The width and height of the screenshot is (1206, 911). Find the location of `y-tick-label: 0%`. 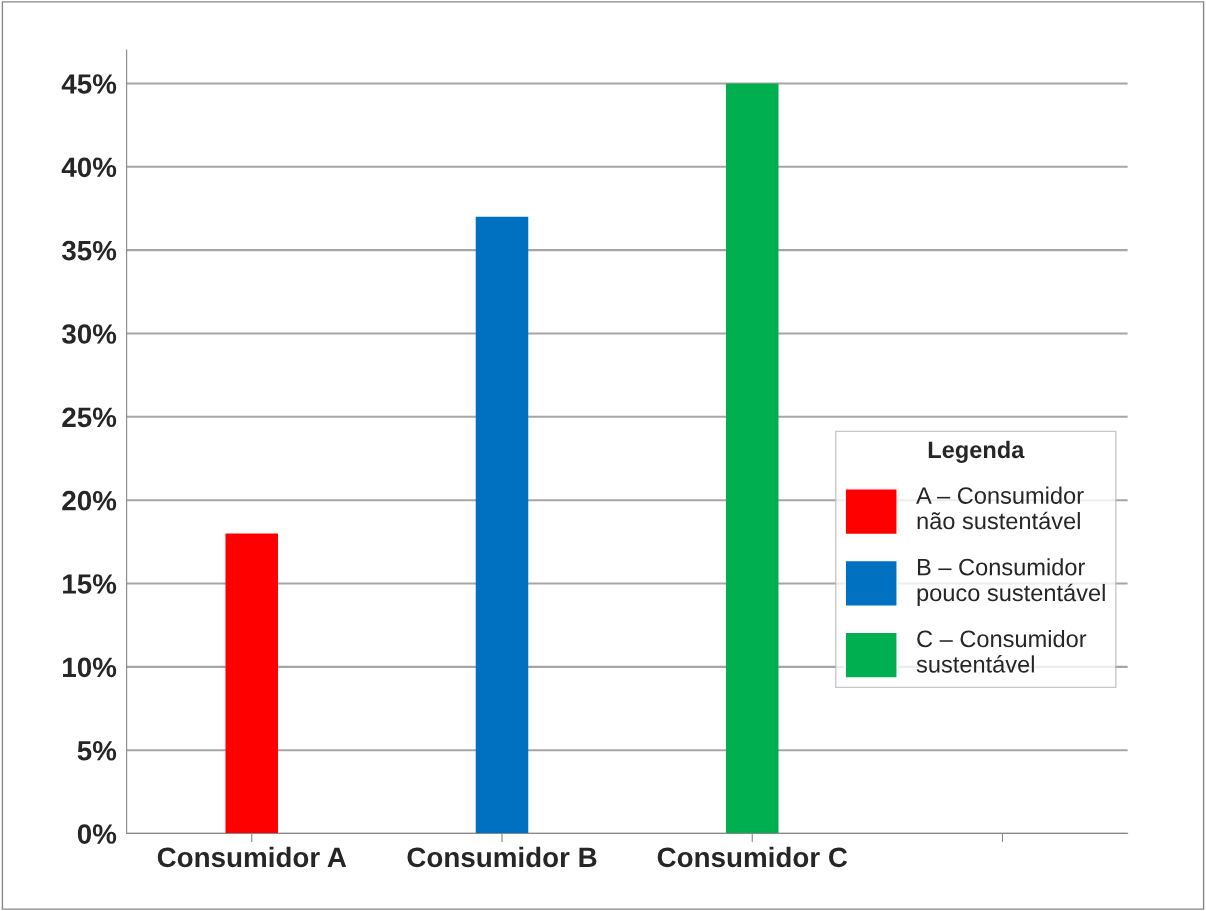

y-tick-label: 0% is located at coordinates (97, 834).